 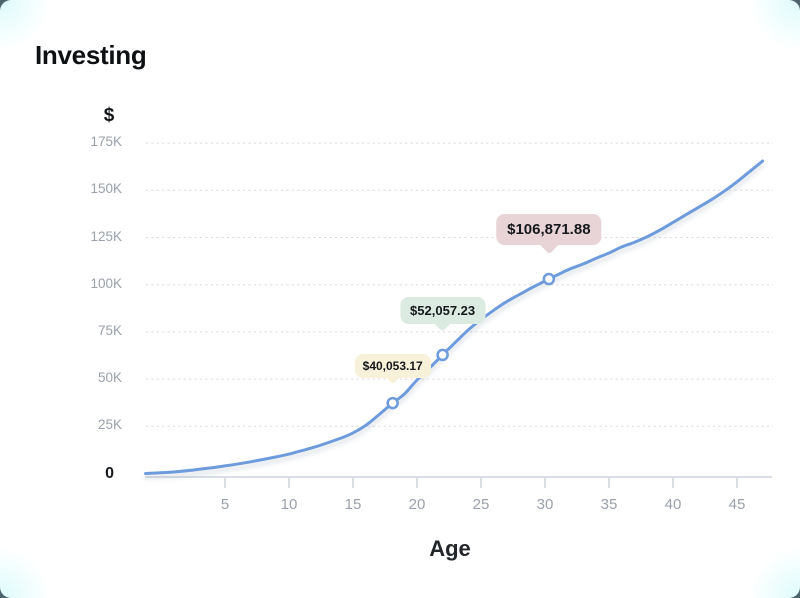 What do you see at coordinates (673, 504) in the screenshot?
I see `x-tick-label: 40` at bounding box center [673, 504].